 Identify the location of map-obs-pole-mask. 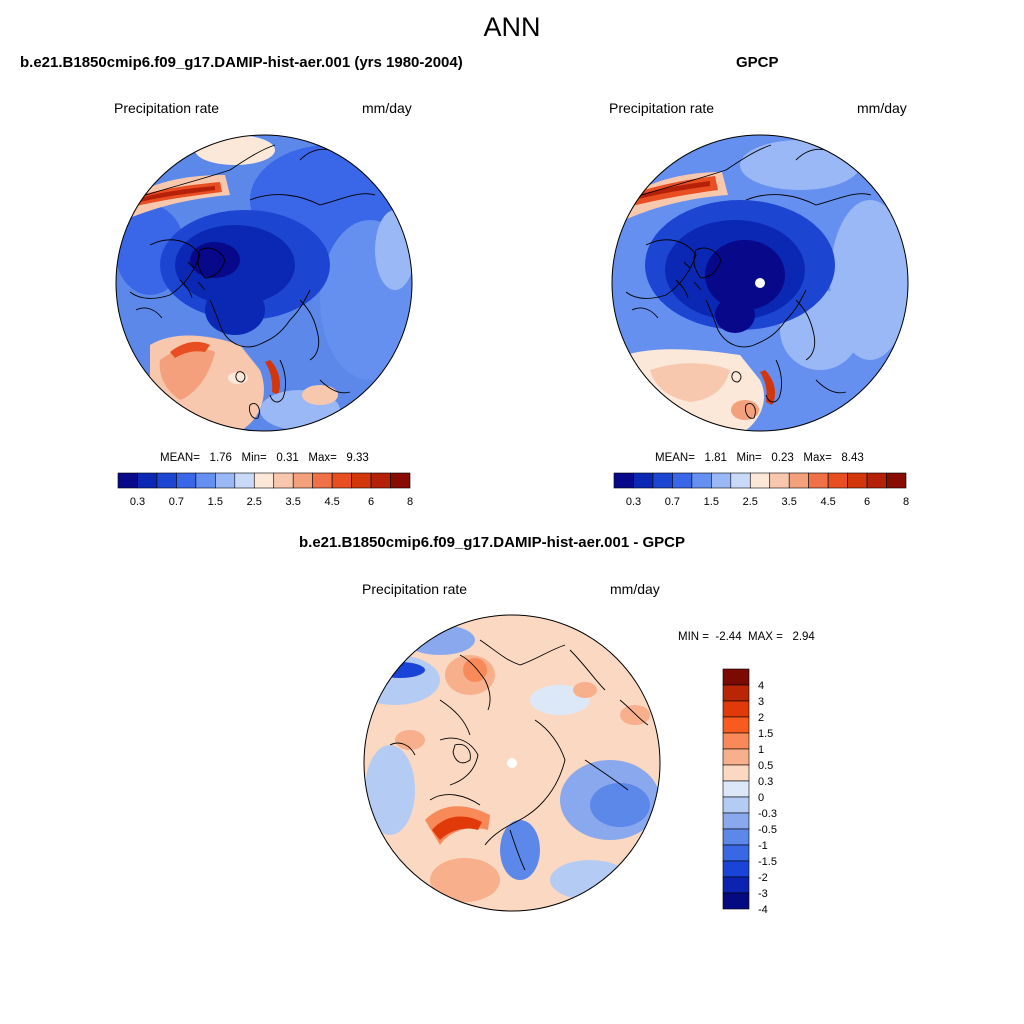
(760, 283).